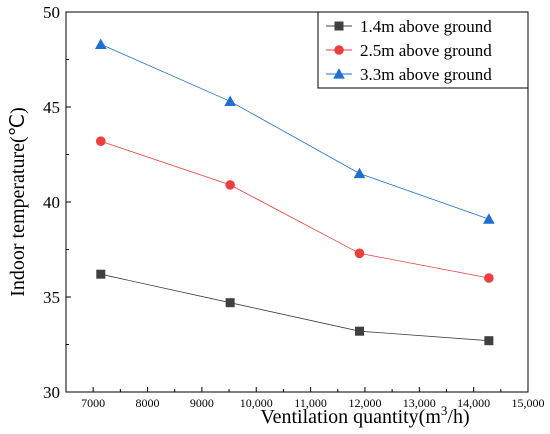 The image size is (550, 434). Describe the element at coordinates (256, 403) in the screenshot. I see `x-tick-label: 10,000` at that location.